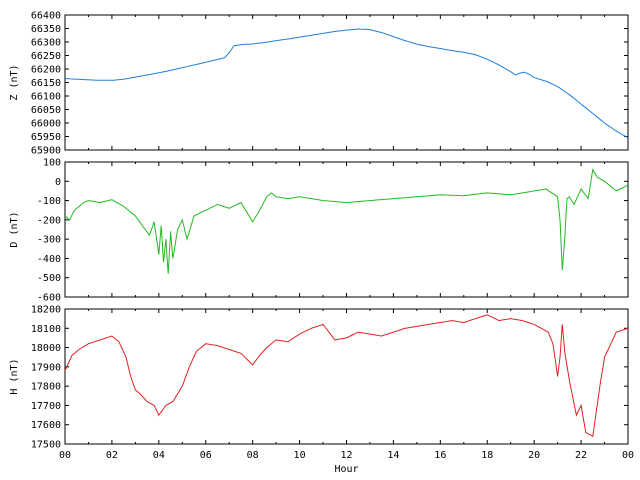 The height and width of the screenshot is (480, 640). Describe the element at coordinates (46, 348) in the screenshot. I see `y-tick-label: 18000` at that location.